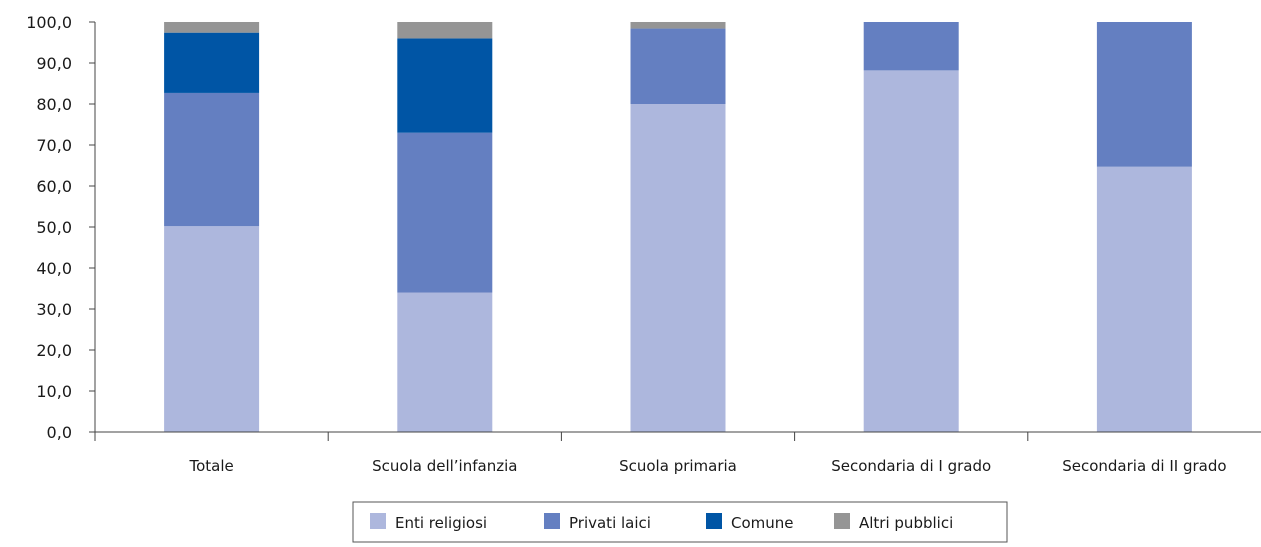 Image resolution: width=1261 pixels, height=547 pixels. Describe the element at coordinates (842, 521) in the screenshot. I see `legend-swatch-altri-pubblici` at that location.